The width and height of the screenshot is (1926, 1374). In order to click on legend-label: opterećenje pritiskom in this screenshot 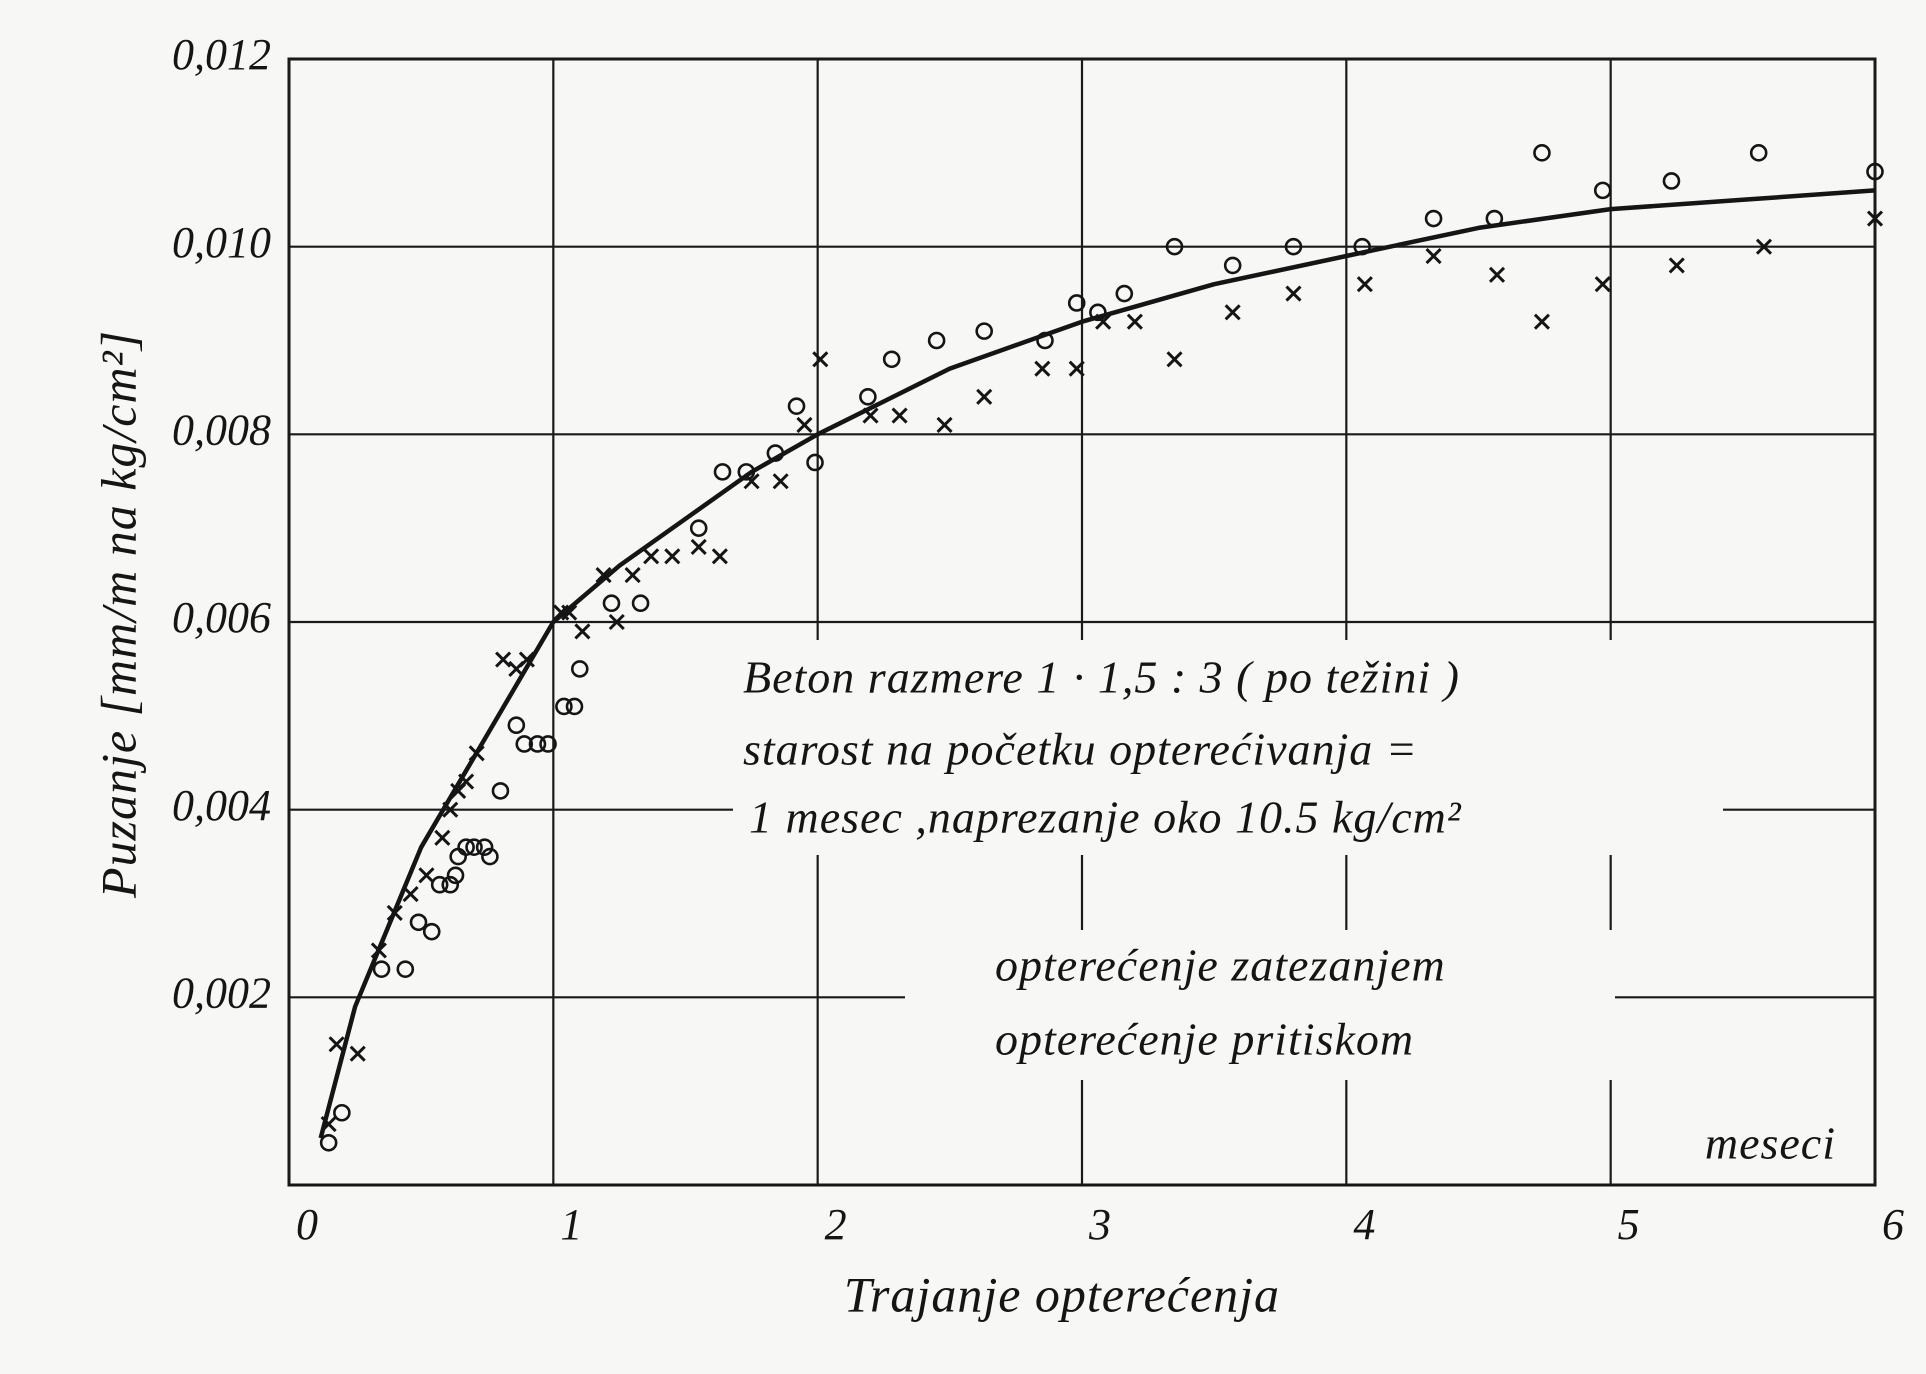, I will do `click(1204, 1039)`.